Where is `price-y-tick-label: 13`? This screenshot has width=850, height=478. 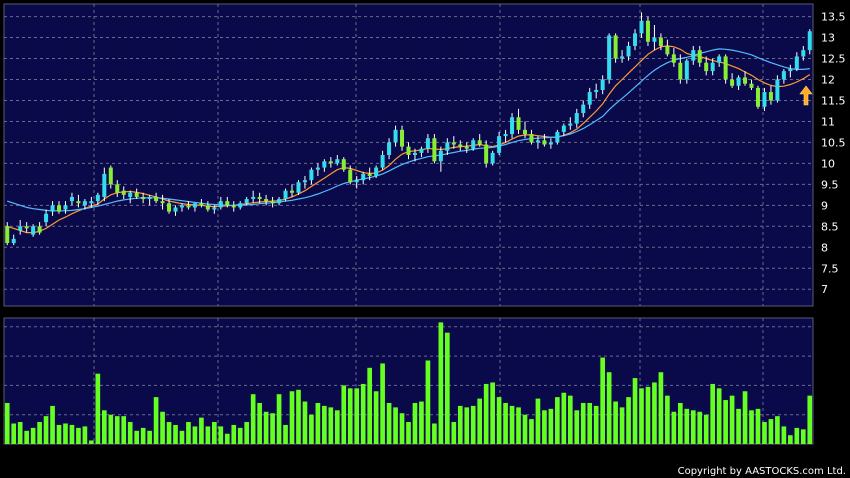 price-y-tick-label: 13 is located at coordinates (828, 38).